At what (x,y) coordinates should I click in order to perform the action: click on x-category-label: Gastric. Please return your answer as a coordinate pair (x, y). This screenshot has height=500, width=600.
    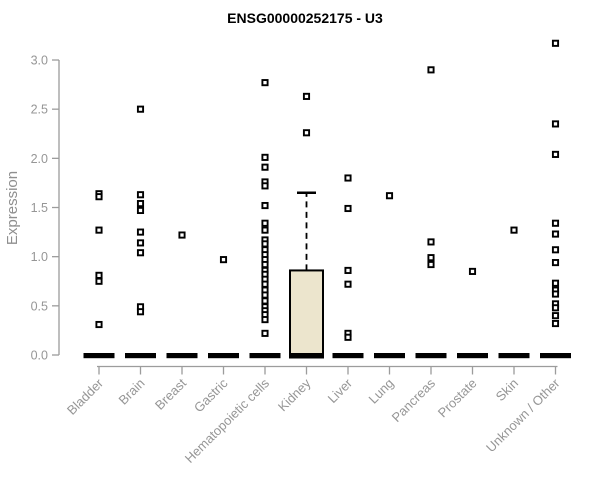
    Looking at the image, I should click on (211, 395).